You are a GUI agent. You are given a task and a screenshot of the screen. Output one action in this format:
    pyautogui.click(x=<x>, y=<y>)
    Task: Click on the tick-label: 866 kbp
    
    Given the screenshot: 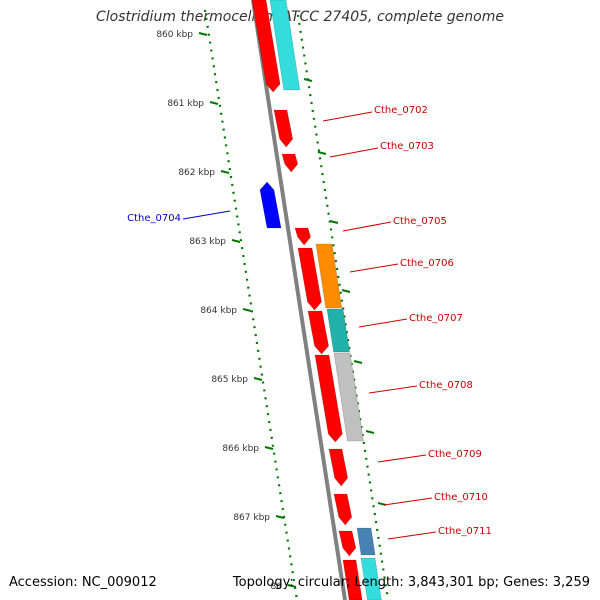 What is the action you would take?
    pyautogui.click(x=240, y=449)
    